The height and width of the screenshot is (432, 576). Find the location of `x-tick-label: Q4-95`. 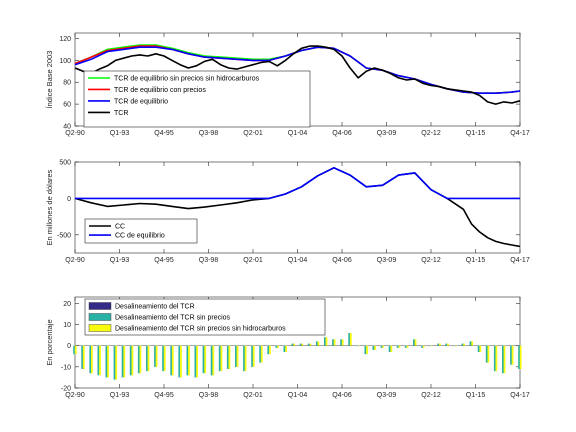

x-tick-label: Q4-95 is located at coordinates (164, 133).